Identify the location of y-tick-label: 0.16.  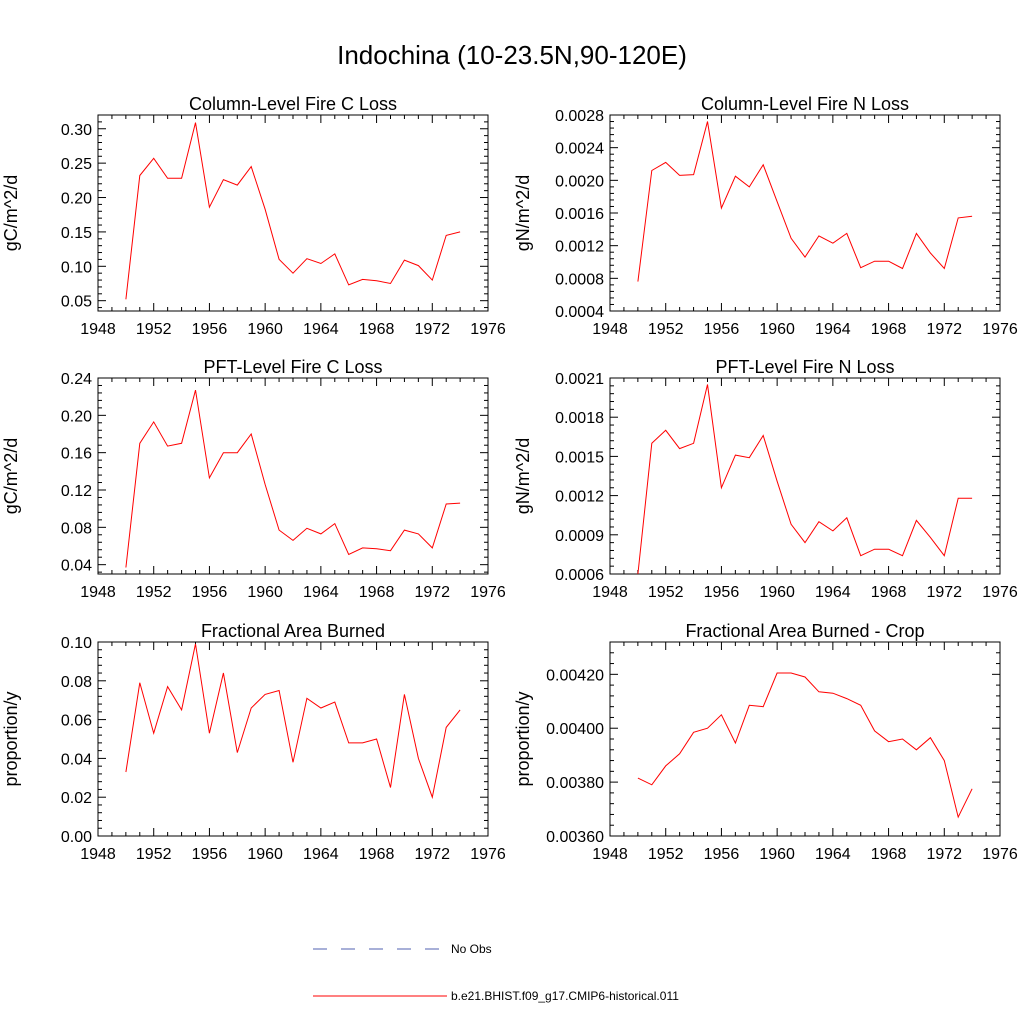
(76, 454).